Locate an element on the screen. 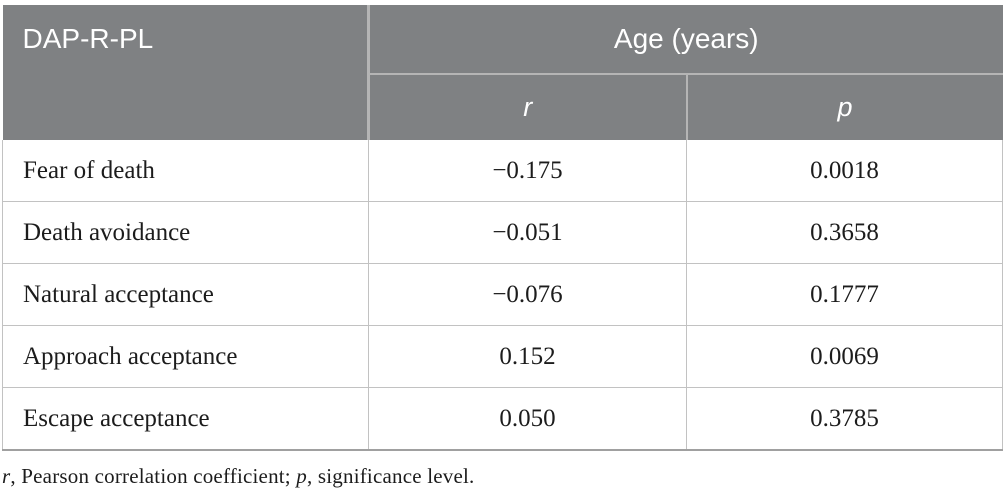 The width and height of the screenshot is (1005, 502). row-label-cell: Fear of death is located at coordinates (185, 171).